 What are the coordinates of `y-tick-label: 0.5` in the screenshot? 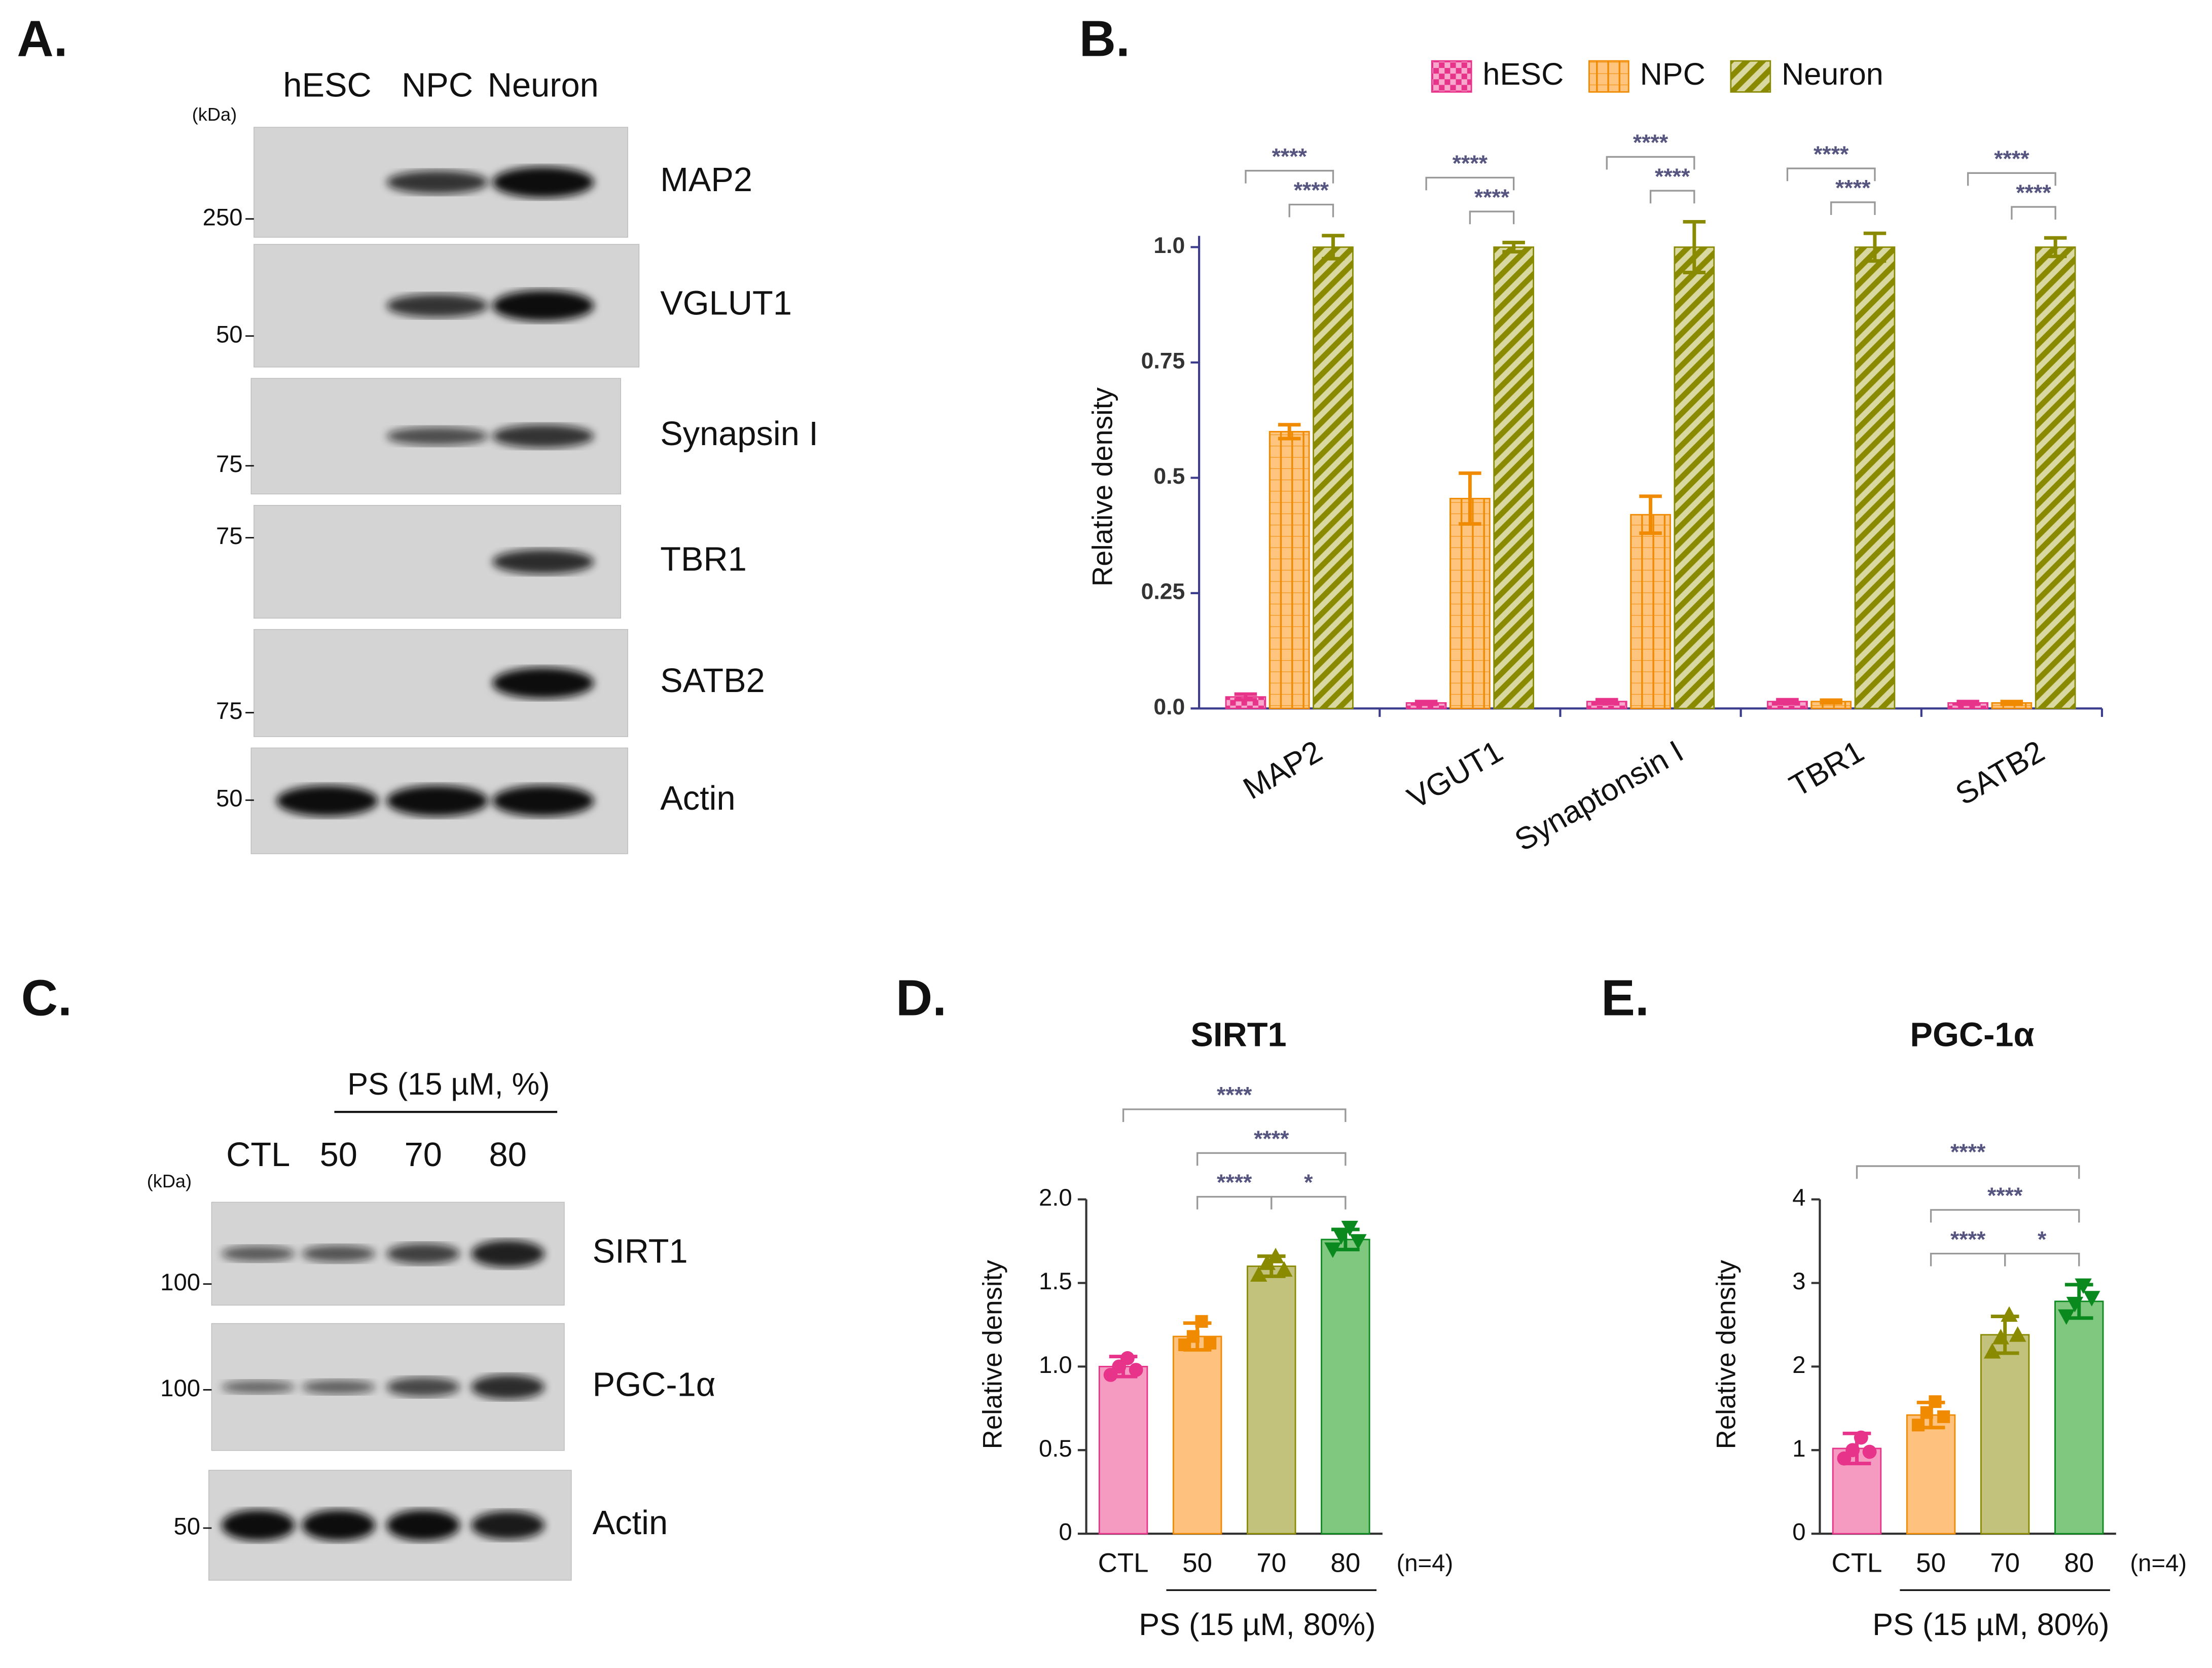 It's located at (1055, 1448).